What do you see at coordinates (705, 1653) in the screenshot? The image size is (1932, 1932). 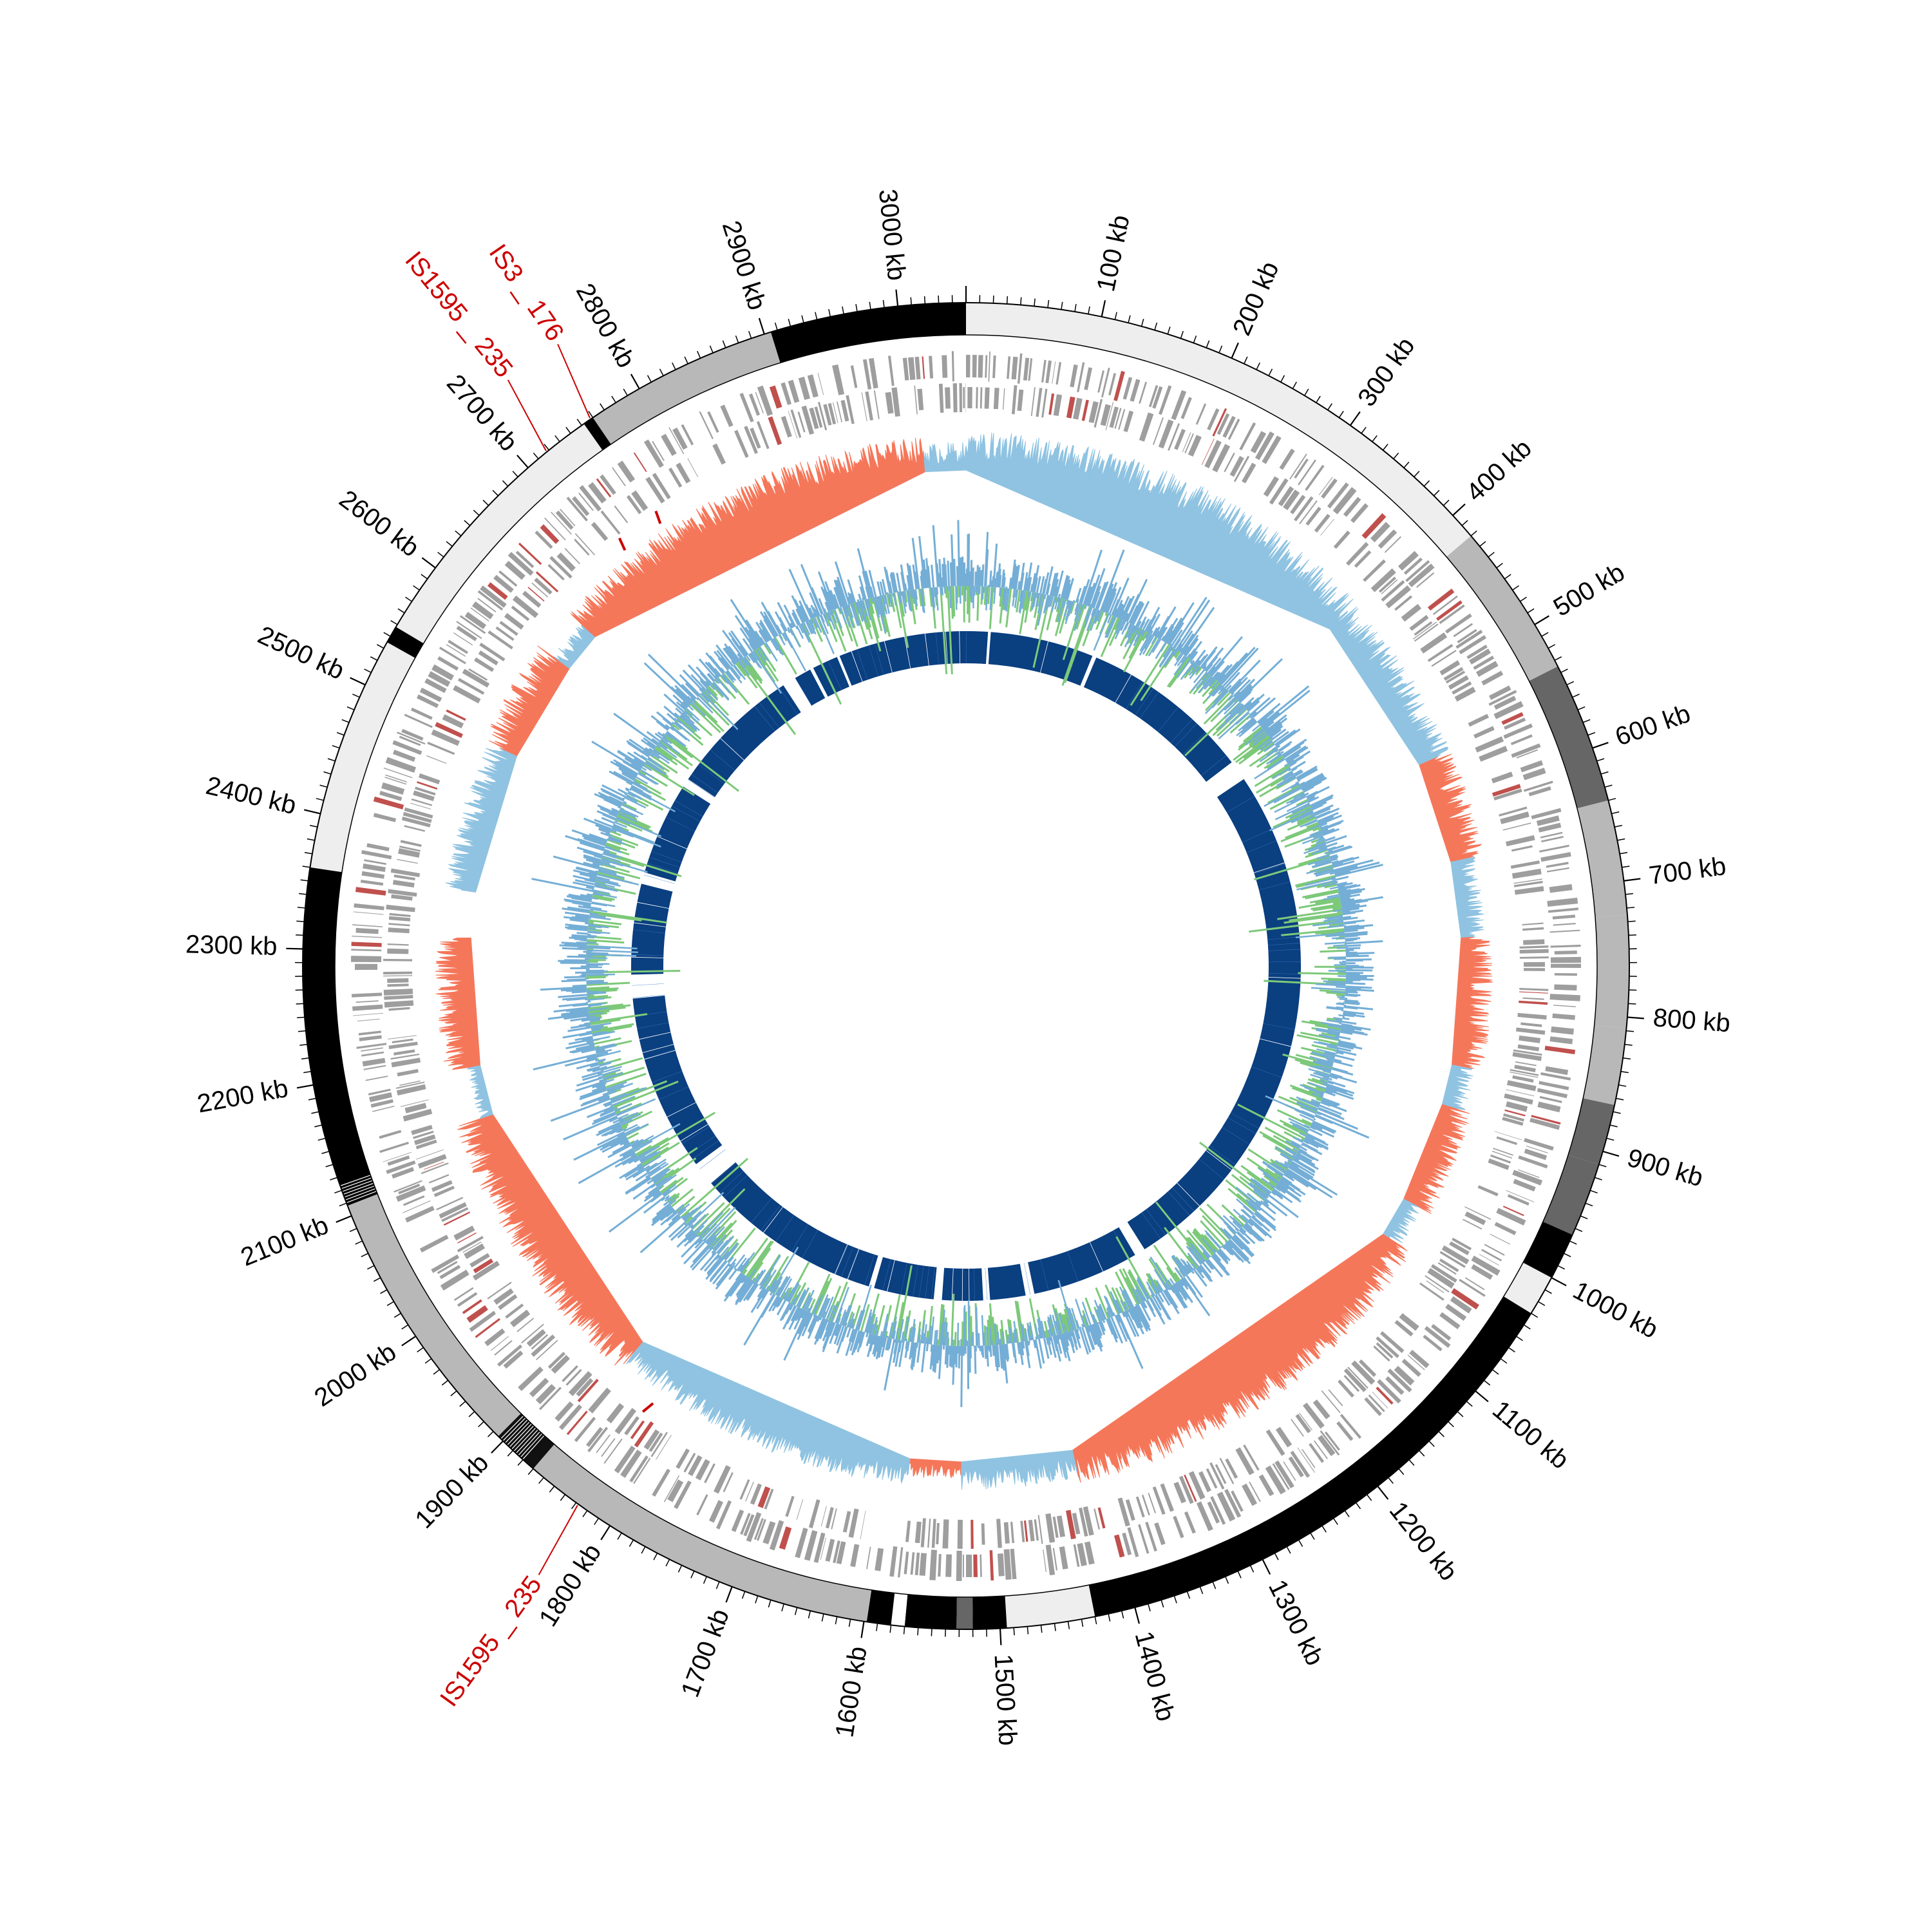 I see `tick-label: 1700 kb` at bounding box center [705, 1653].